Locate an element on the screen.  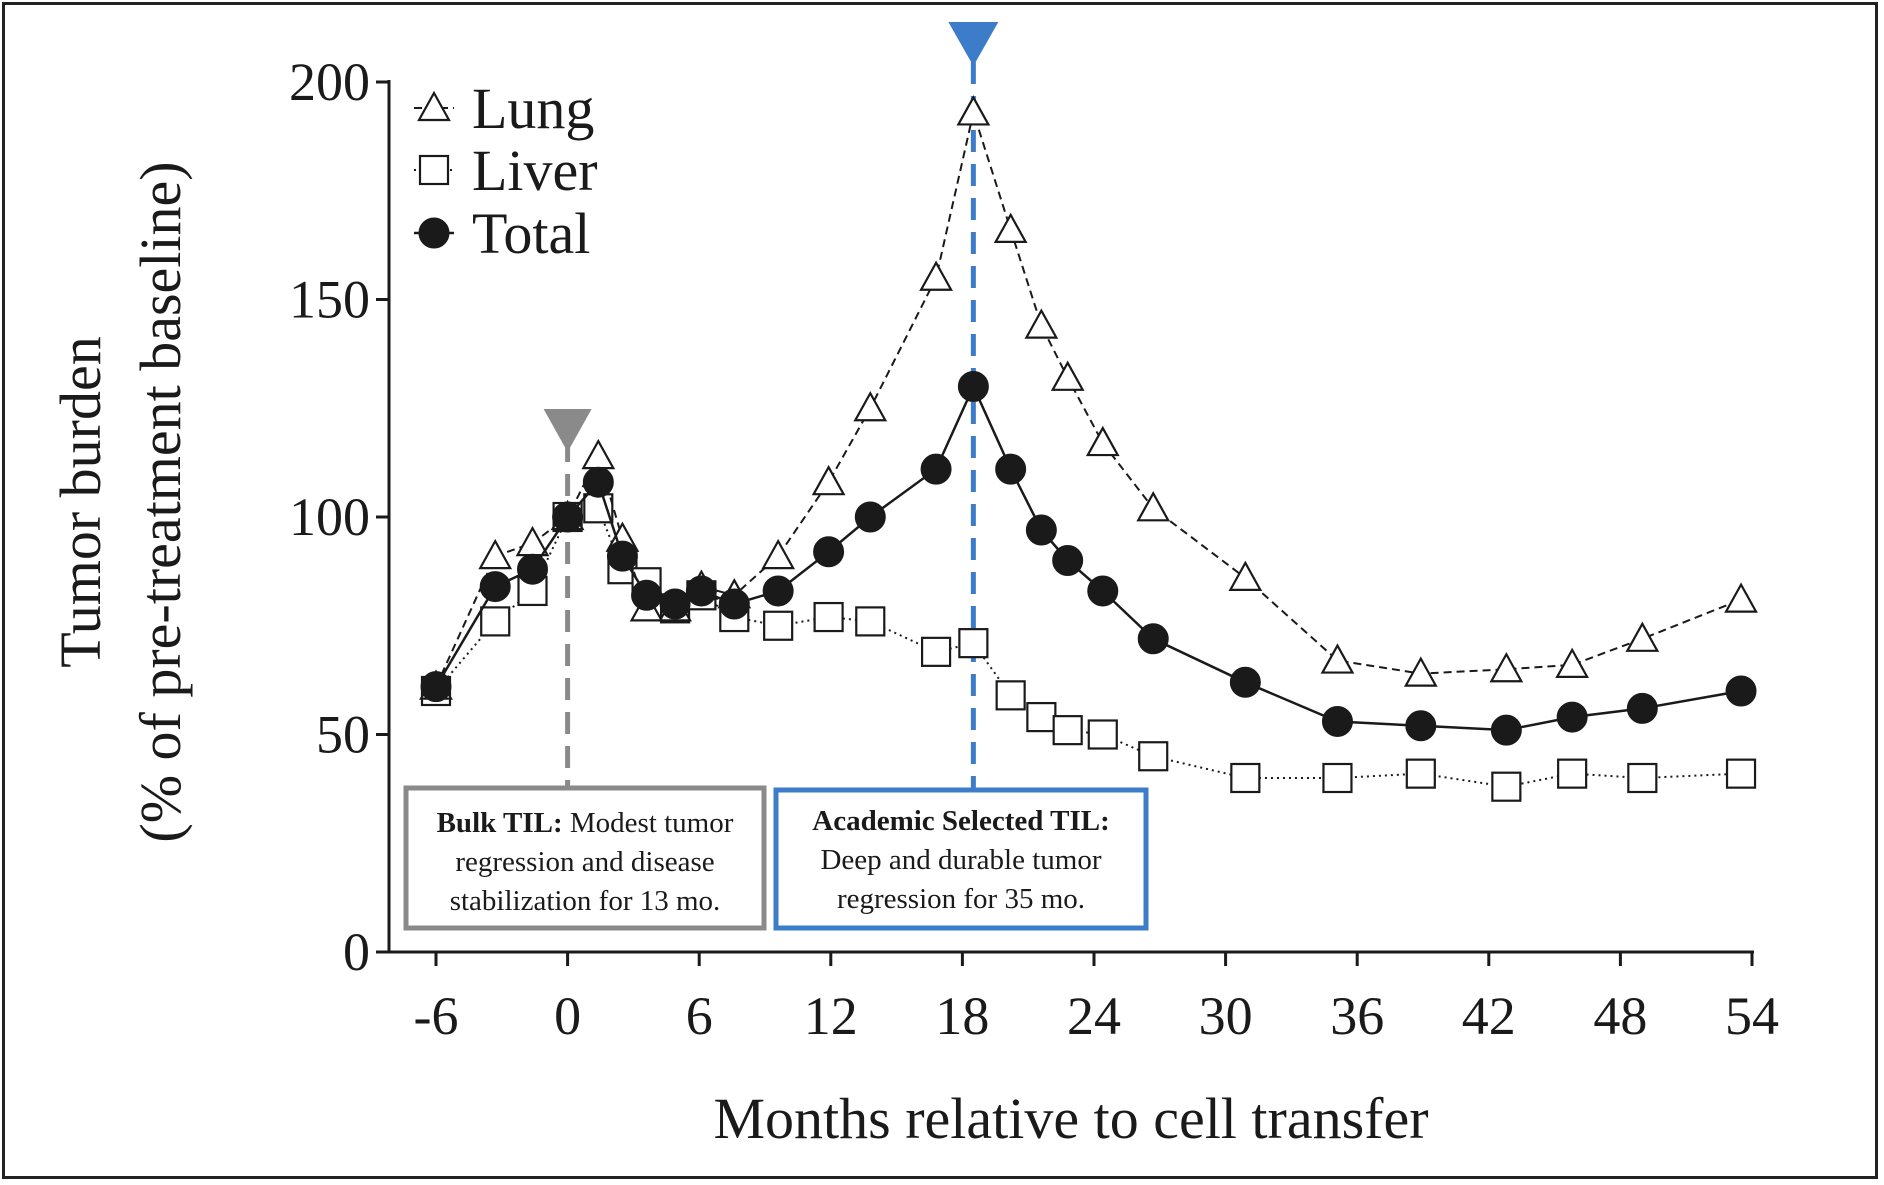
y-tick-label: 100 is located at coordinates (329, 517).